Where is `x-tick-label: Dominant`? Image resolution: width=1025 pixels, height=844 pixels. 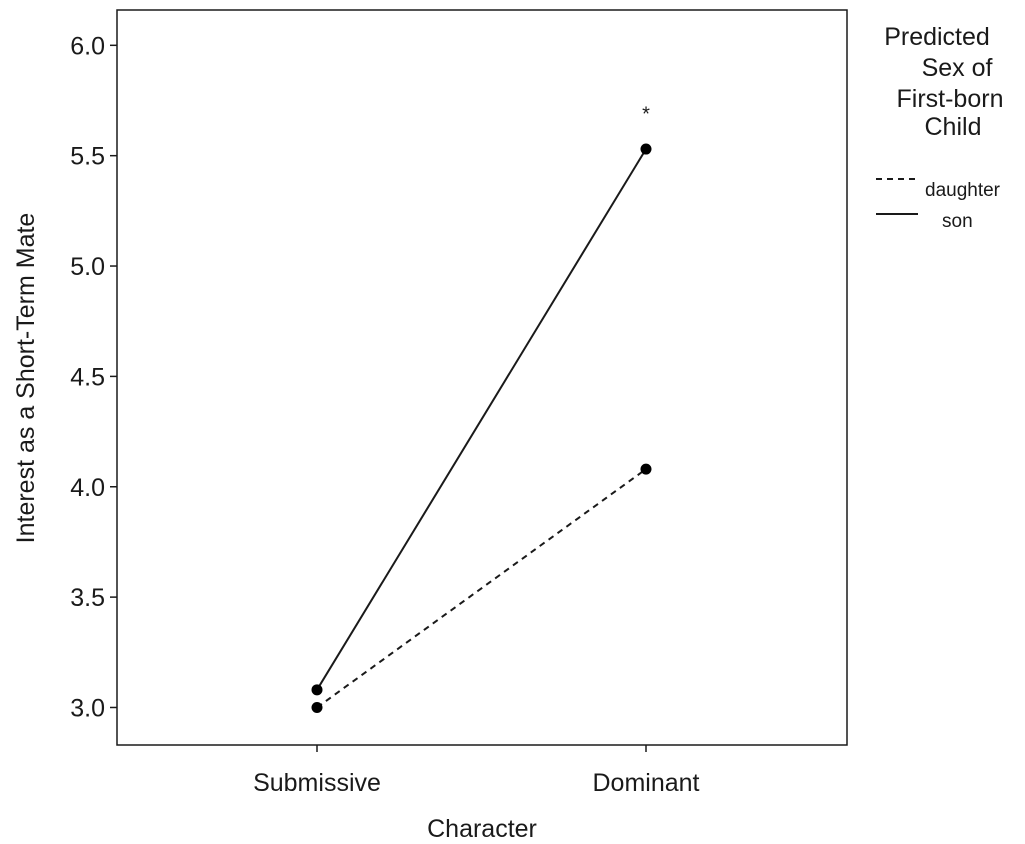 x-tick-label: Dominant is located at coordinates (646, 783).